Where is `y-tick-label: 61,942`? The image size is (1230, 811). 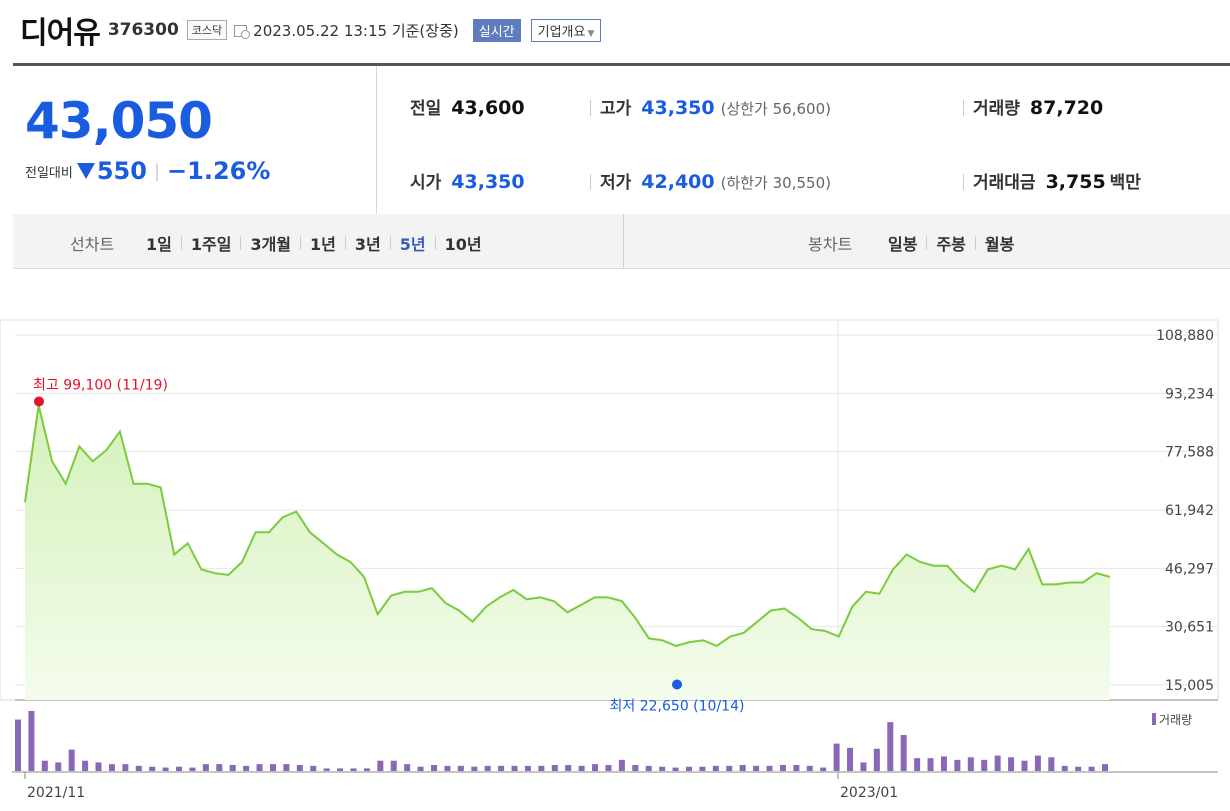
y-tick-label: 61,942 is located at coordinates (1189, 511).